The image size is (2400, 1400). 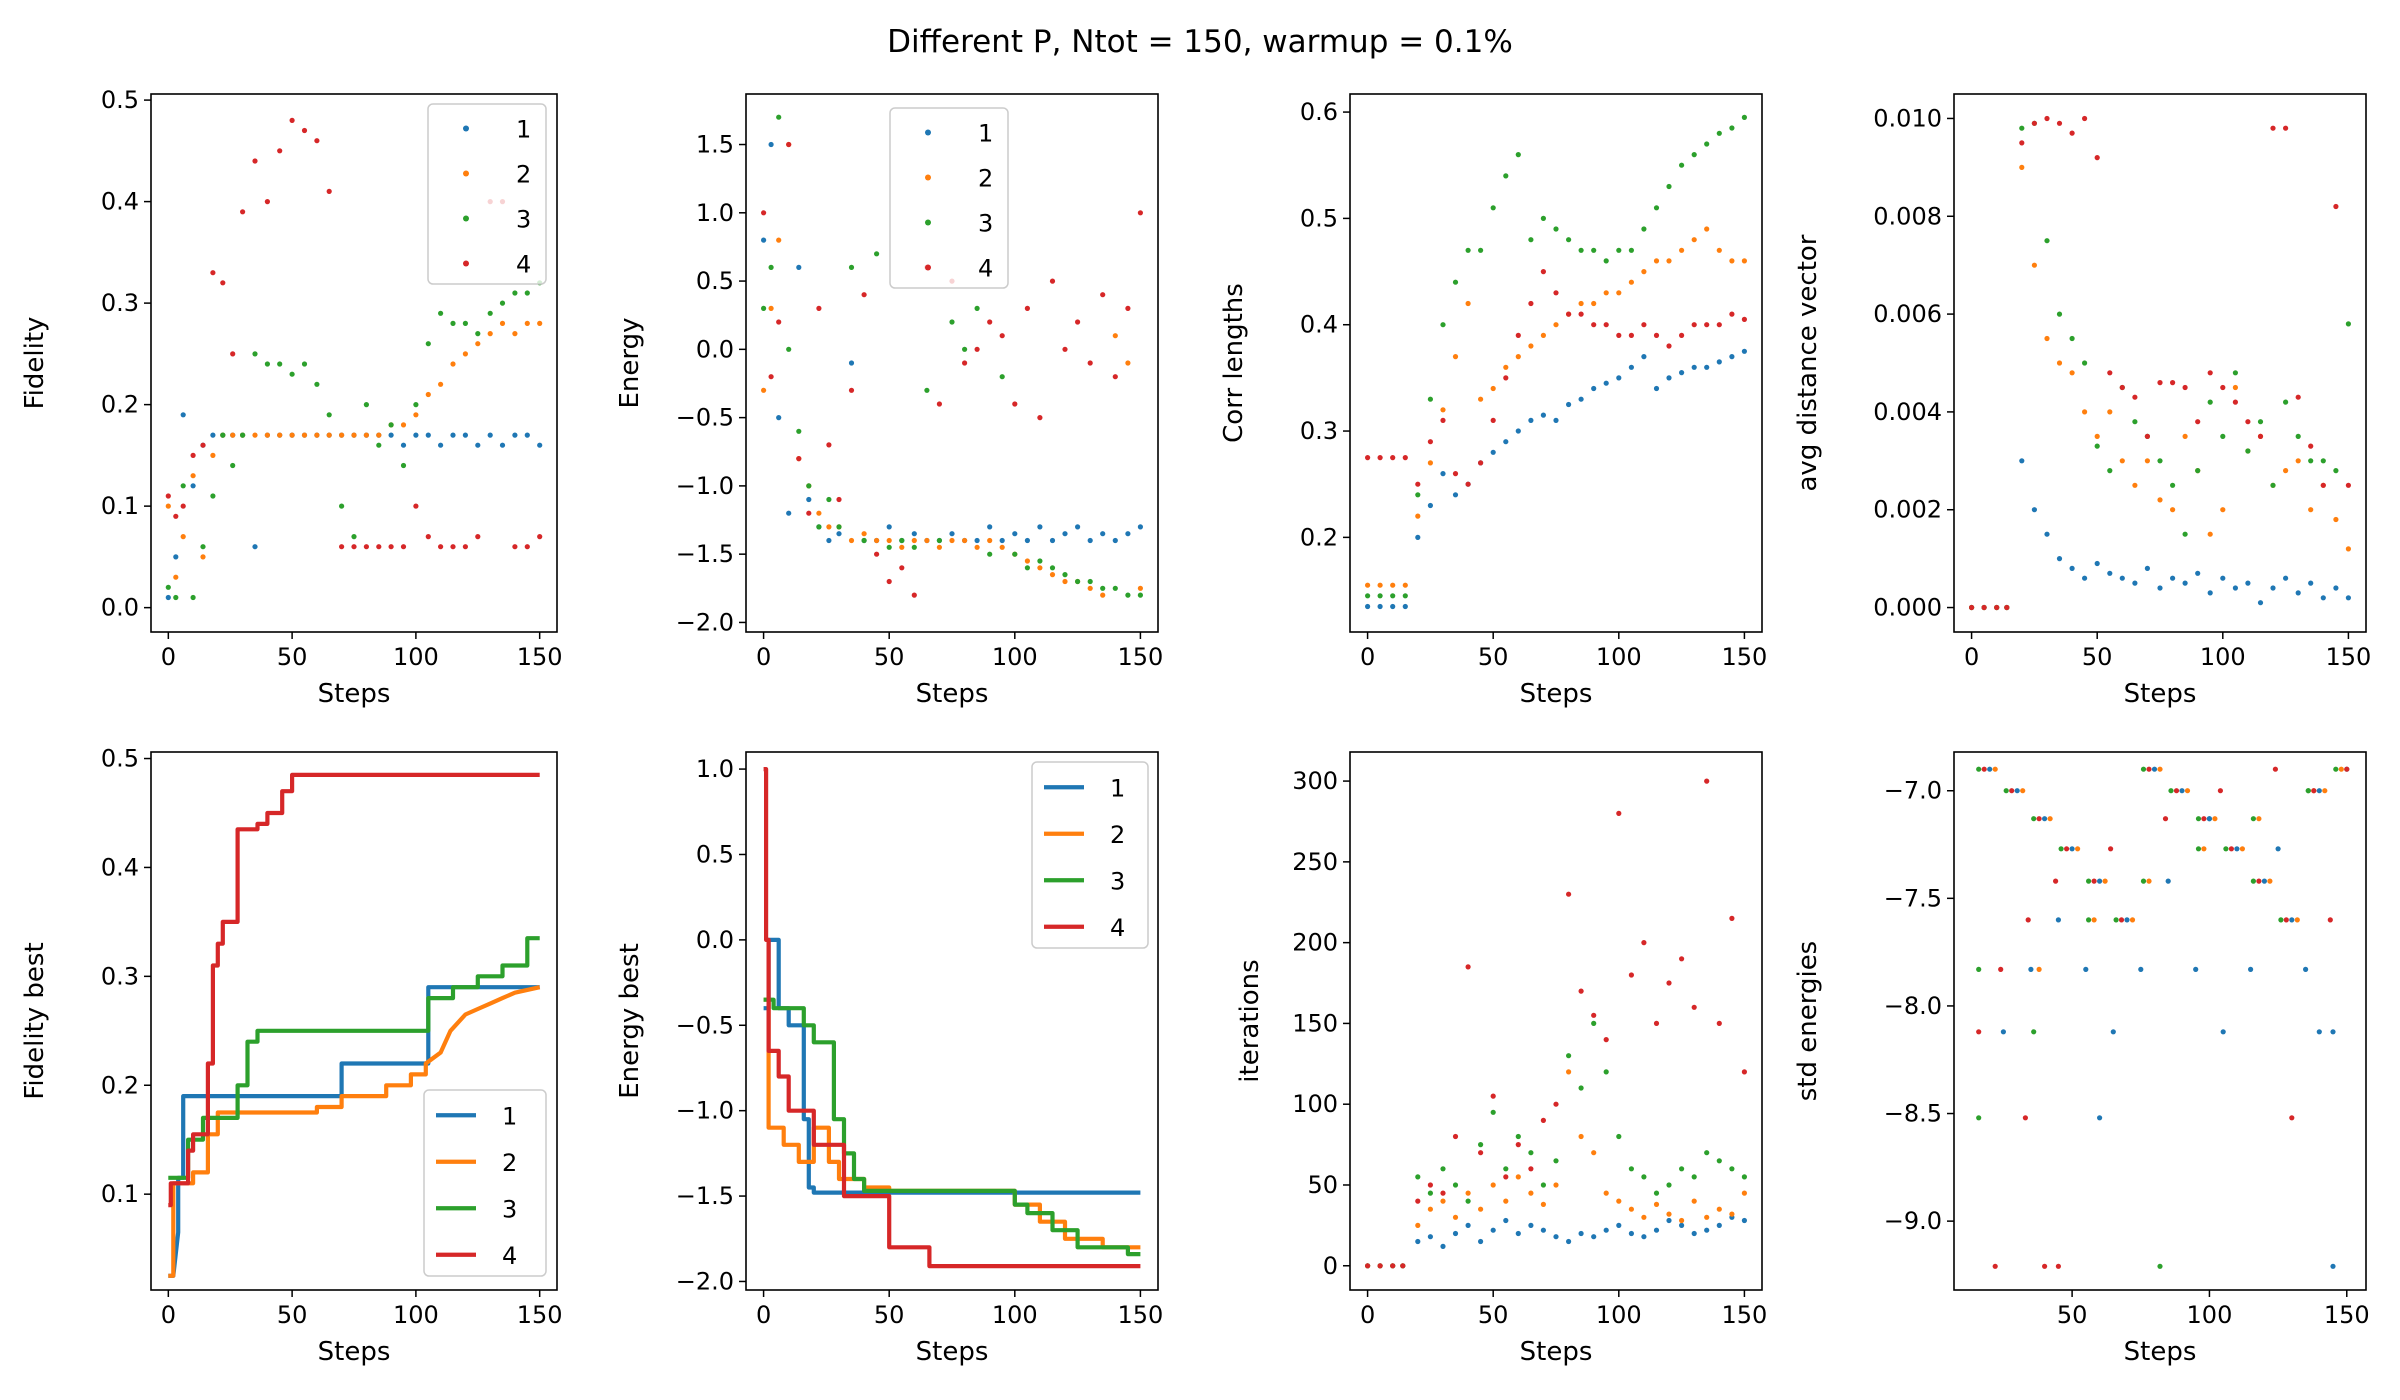 I want to click on y-tick-label: 1.0, so click(x=715, y=769).